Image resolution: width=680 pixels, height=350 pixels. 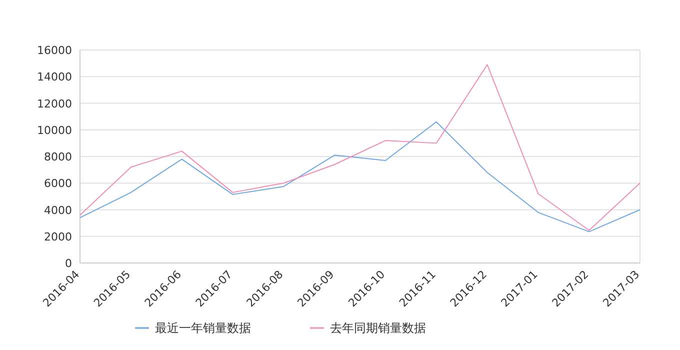 What do you see at coordinates (58, 210) in the screenshot?
I see `y-tick-label: 4000` at bounding box center [58, 210].